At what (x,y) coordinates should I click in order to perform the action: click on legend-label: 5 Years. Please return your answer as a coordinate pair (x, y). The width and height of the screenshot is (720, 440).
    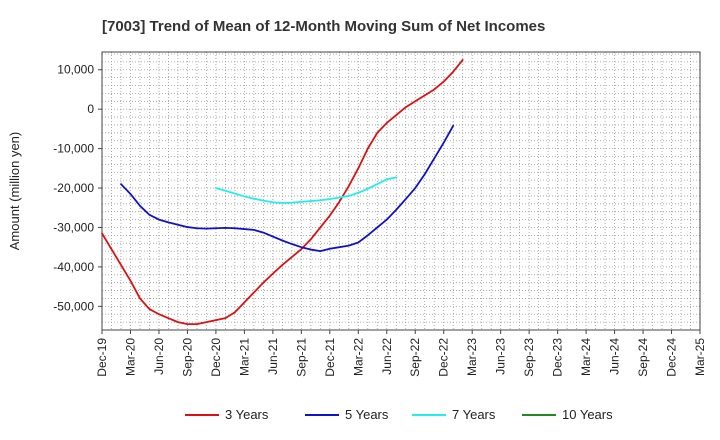
    Looking at the image, I should click on (367, 414).